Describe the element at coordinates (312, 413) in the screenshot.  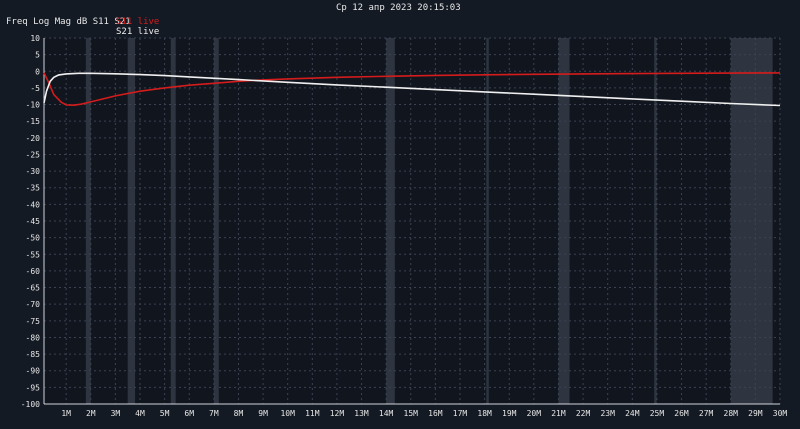
I see `x-tick-label: 11M` at that location.